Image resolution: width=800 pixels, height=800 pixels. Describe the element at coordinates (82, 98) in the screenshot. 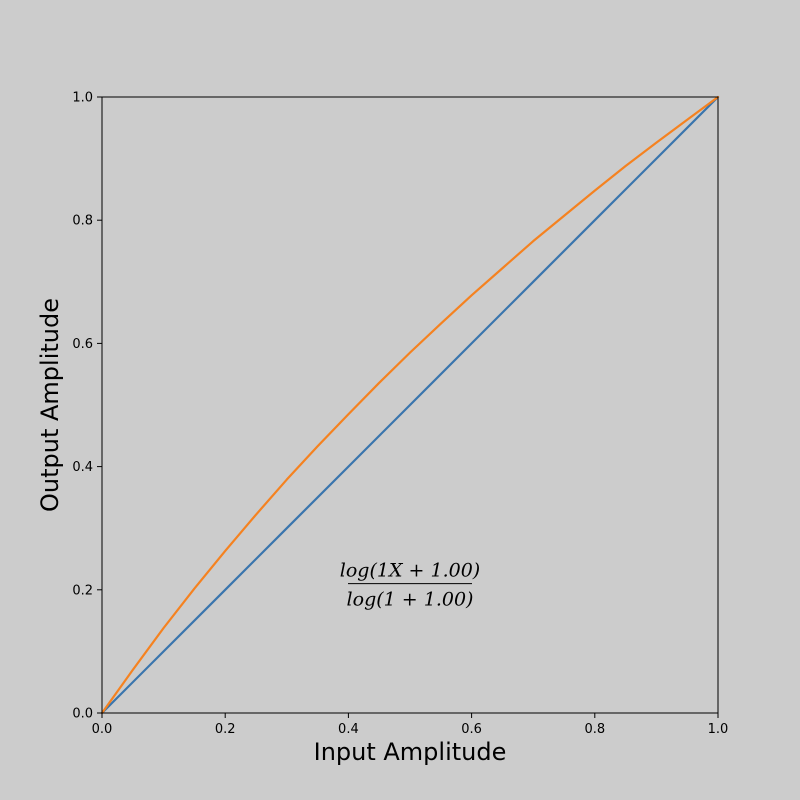

I see `y-tick-label: 1.0` at that location.